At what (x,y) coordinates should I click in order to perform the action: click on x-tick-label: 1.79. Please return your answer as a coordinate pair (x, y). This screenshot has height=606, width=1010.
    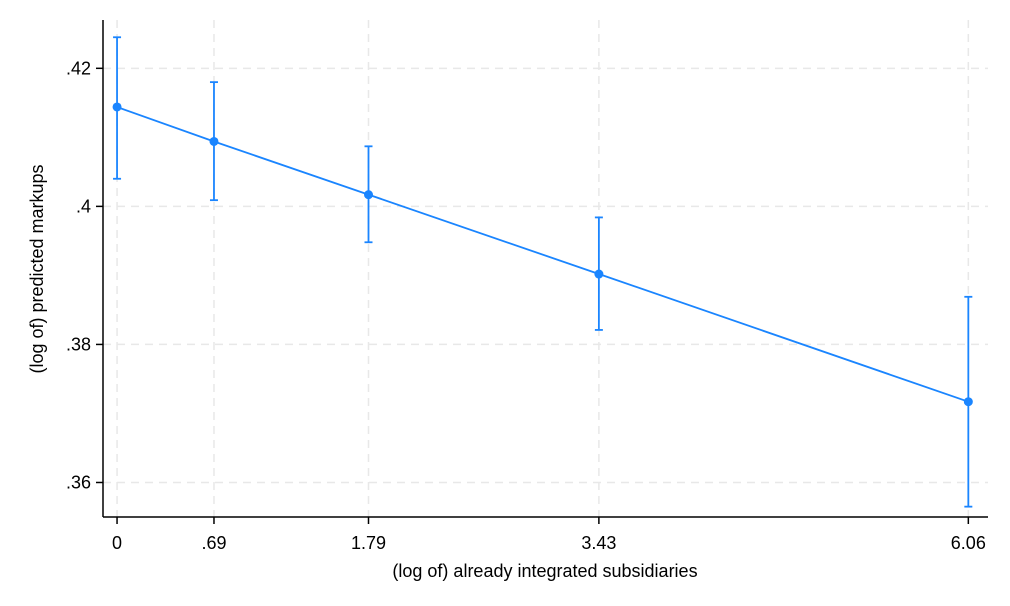
    Looking at the image, I should click on (368, 543).